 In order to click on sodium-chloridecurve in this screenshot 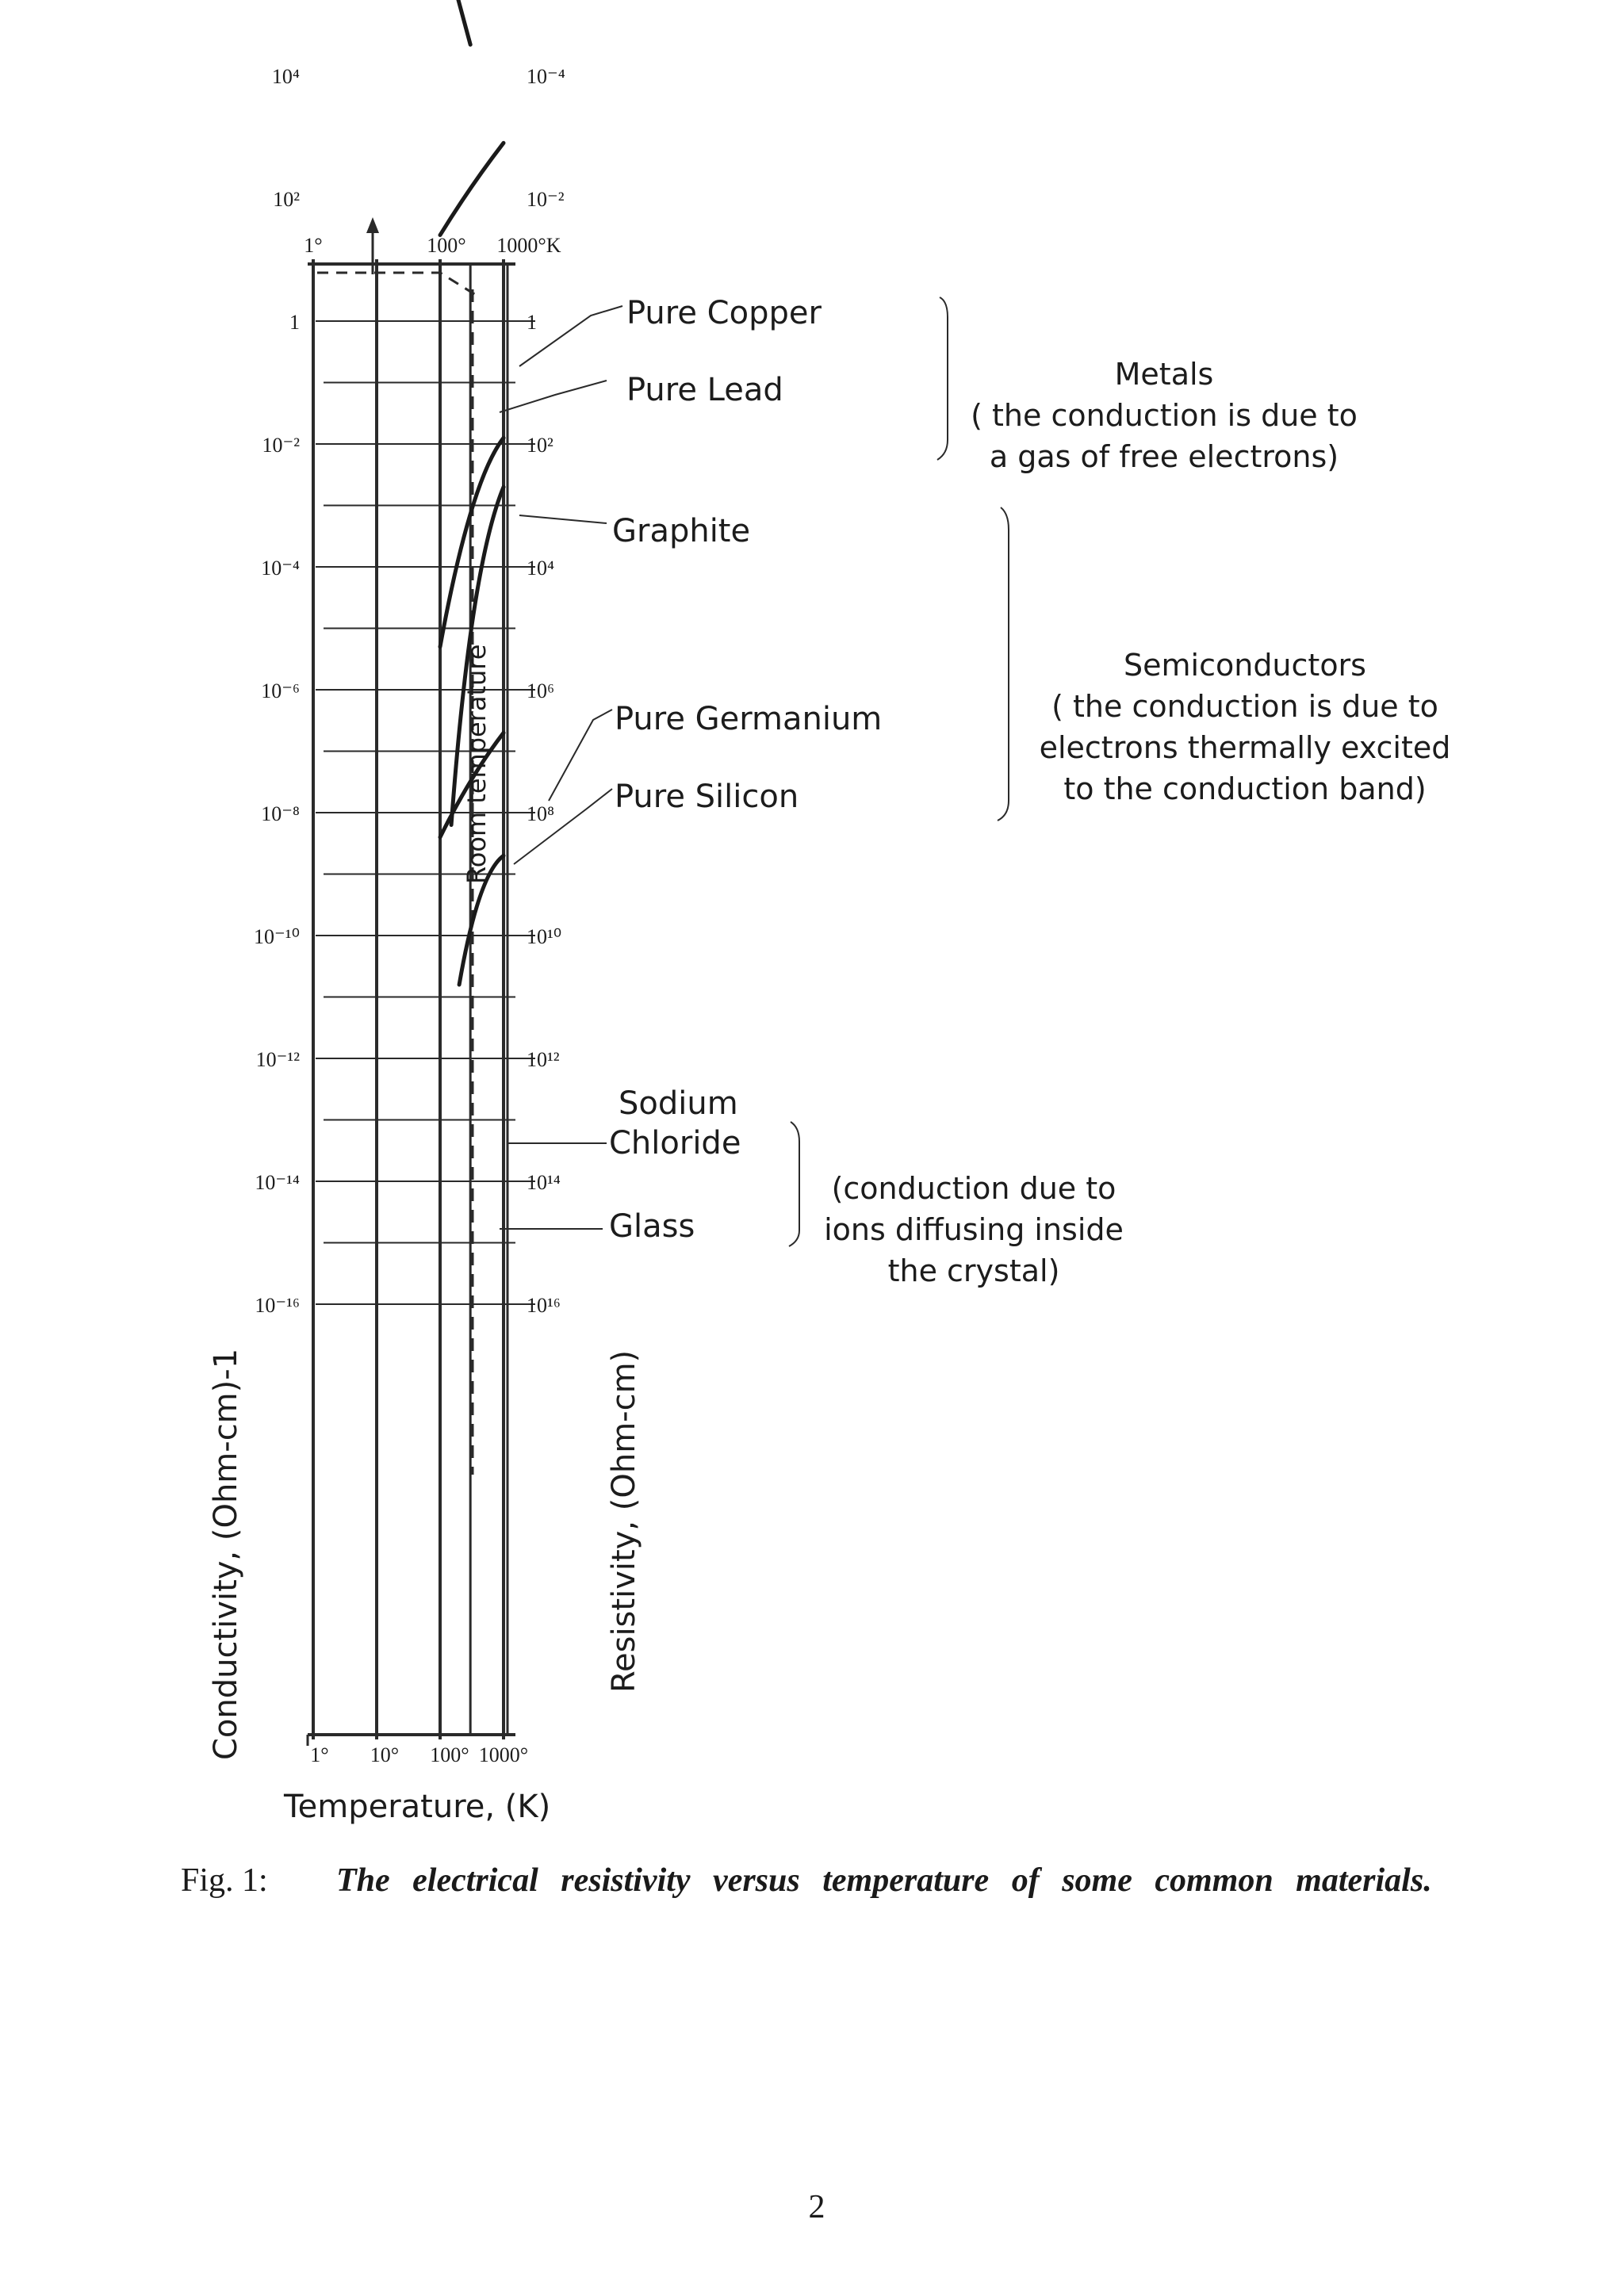, I will do `click(472, 785)`.